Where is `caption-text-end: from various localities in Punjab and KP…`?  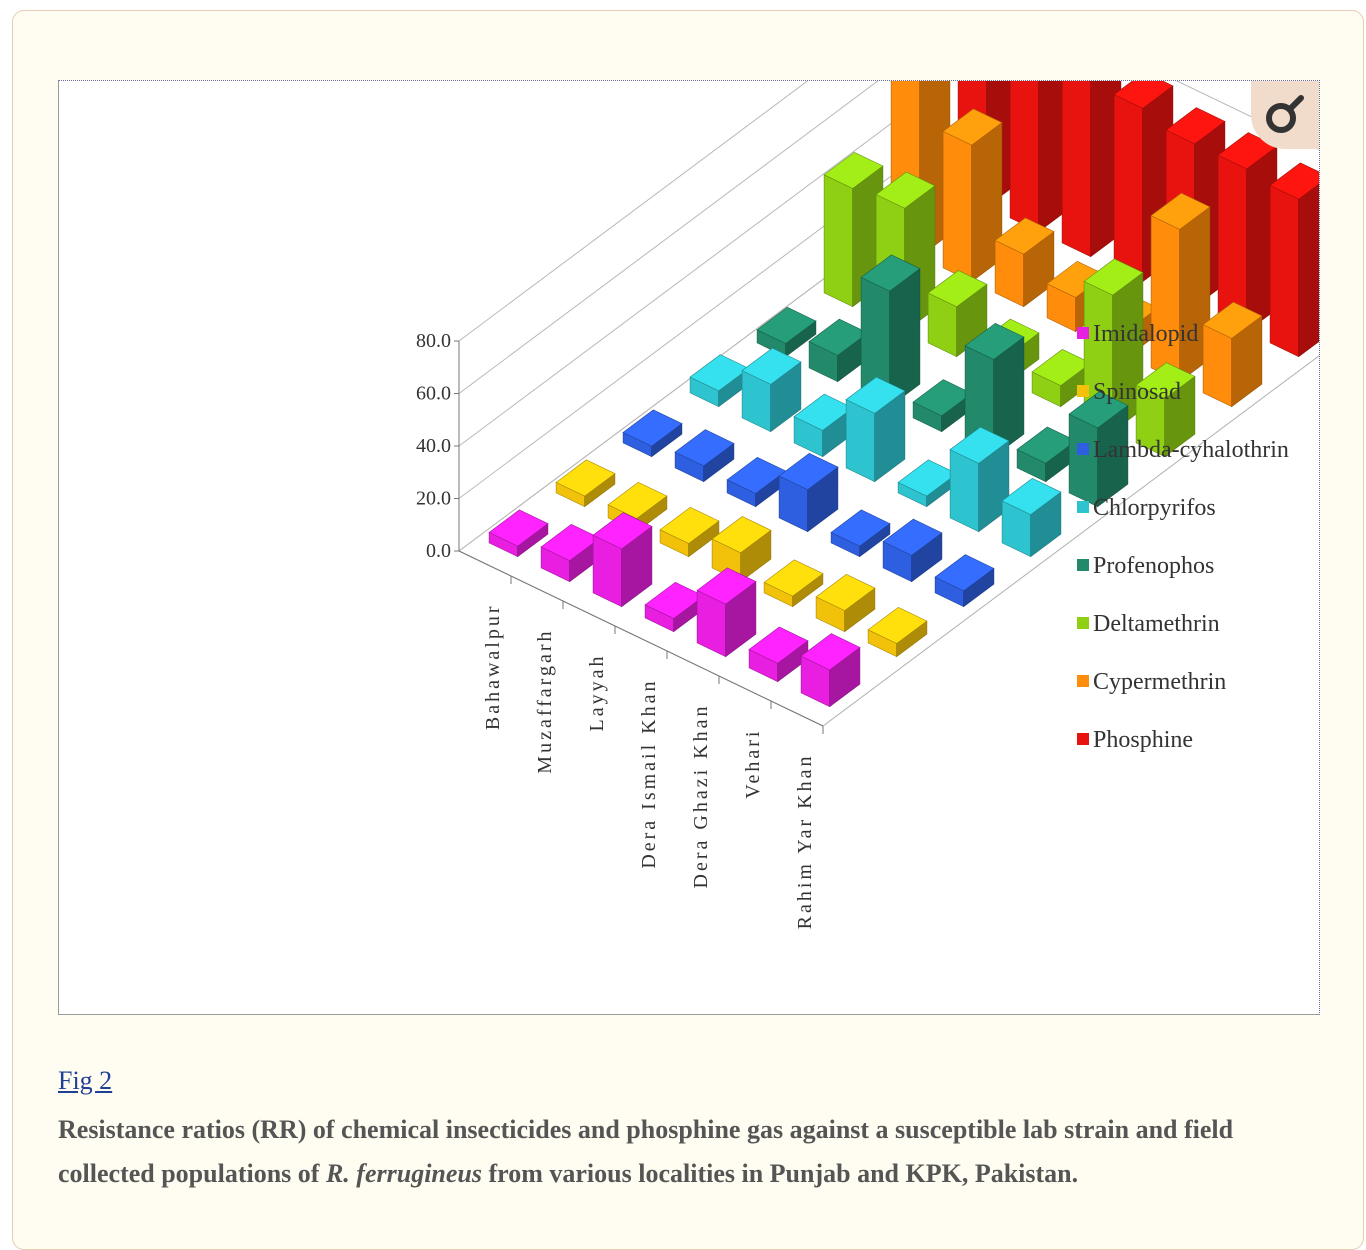 caption-text-end: from various localities in Punjab and KP… is located at coordinates (780, 1173).